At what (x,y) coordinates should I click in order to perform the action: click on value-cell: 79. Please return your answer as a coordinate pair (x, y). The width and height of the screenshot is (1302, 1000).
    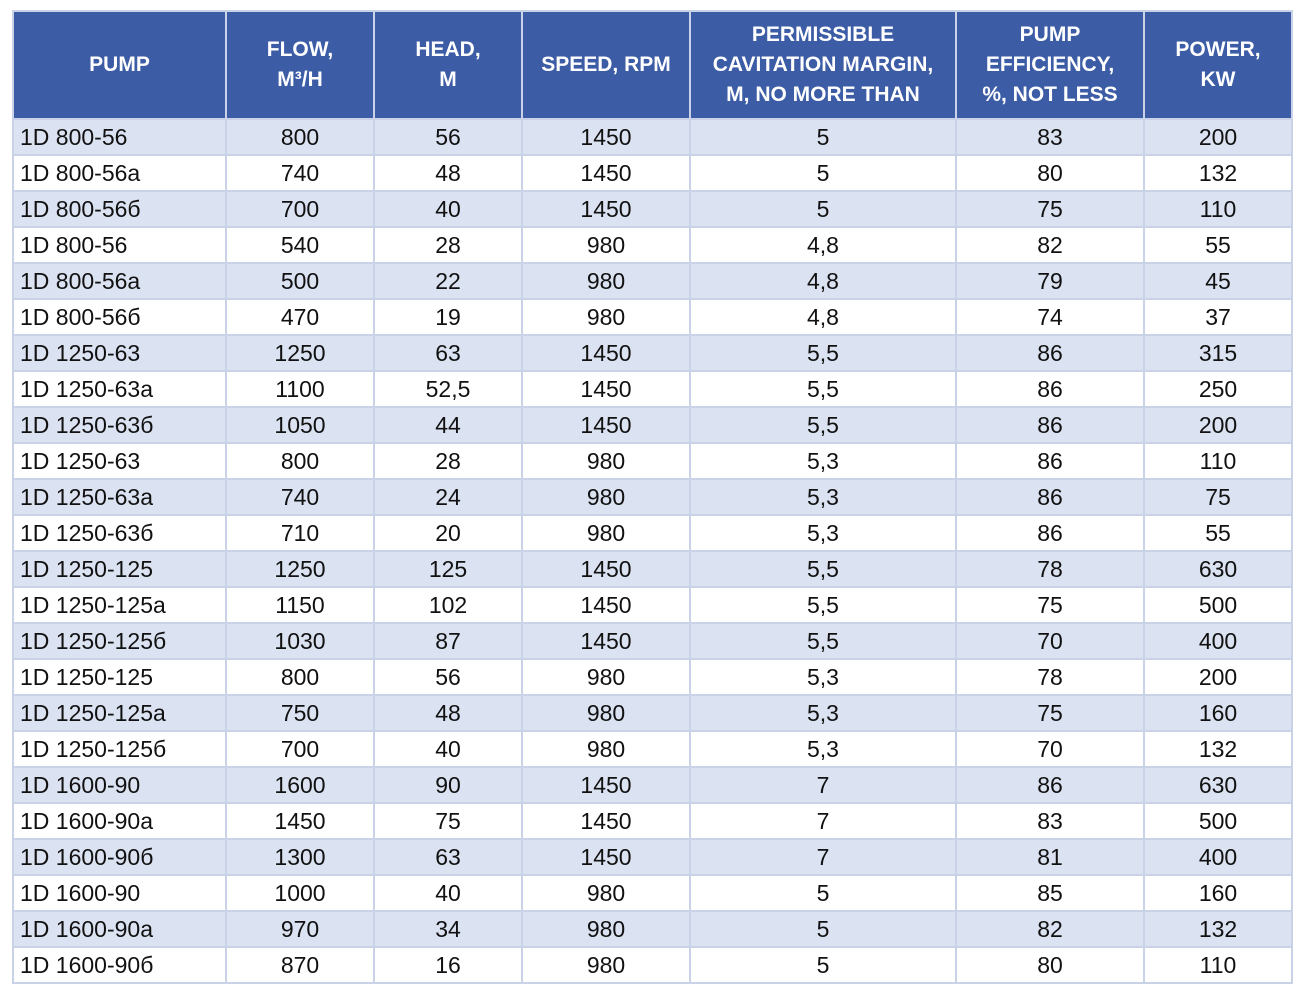
    Looking at the image, I should click on (1050, 281).